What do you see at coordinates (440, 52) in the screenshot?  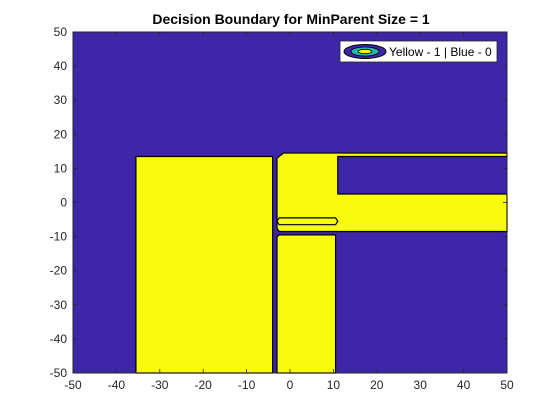 I see `legend-label: Yellow - 1 | Blue - 0` at bounding box center [440, 52].